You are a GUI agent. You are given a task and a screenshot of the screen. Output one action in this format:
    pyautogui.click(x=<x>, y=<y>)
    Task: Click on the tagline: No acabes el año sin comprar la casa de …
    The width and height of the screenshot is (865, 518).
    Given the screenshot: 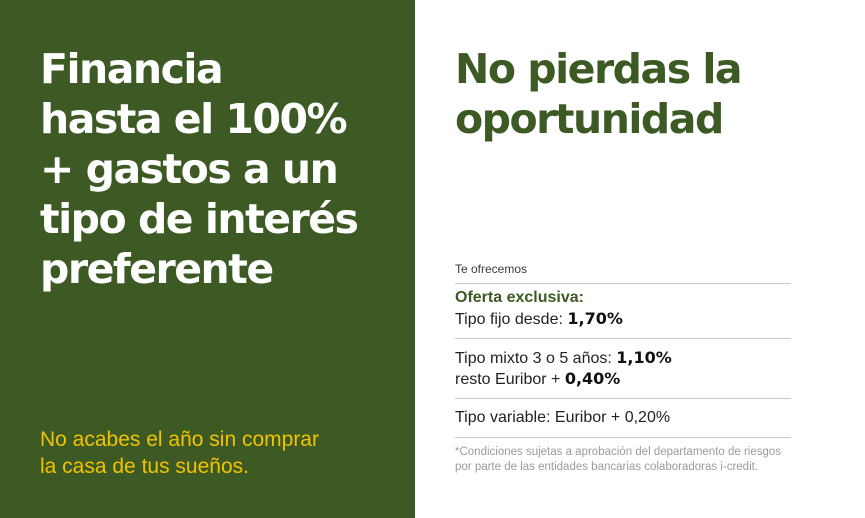 What is the action you would take?
    pyautogui.click(x=220, y=453)
    